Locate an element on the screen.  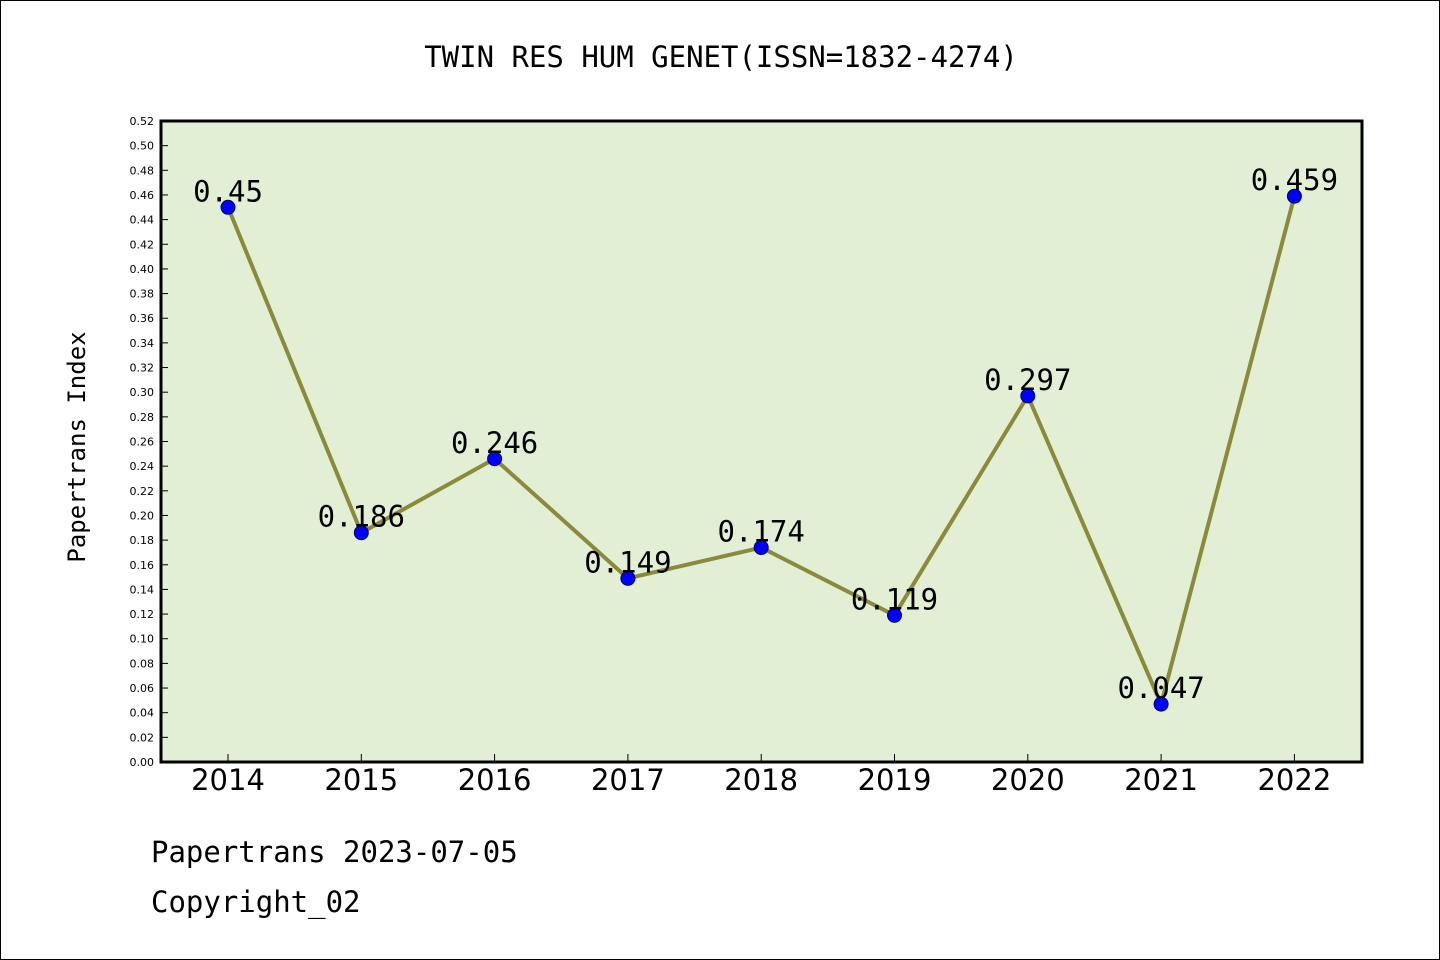
y-axis-label: Papertrans Index is located at coordinates (77, 446).